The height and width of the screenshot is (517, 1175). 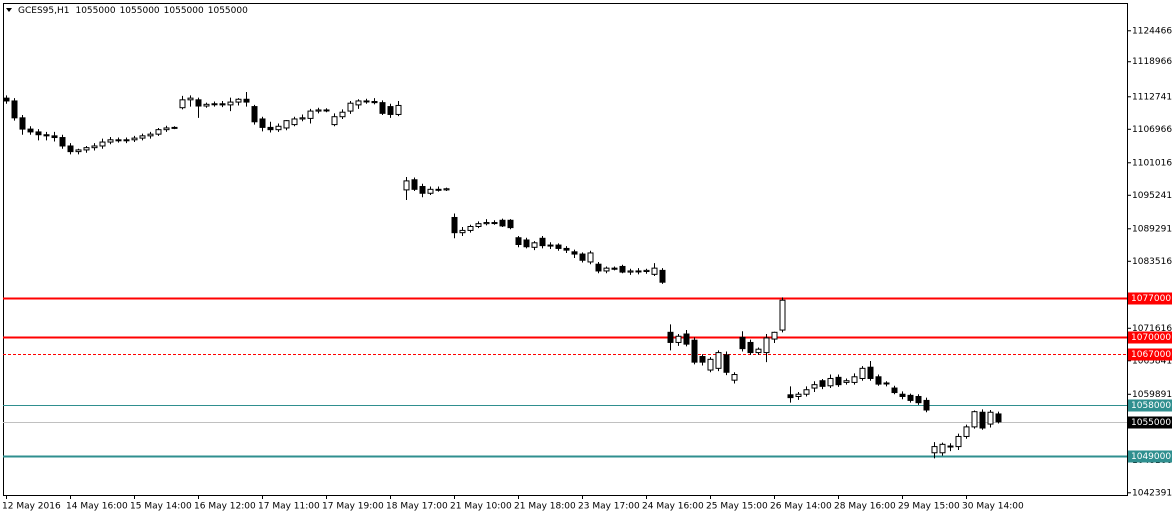 What do you see at coordinates (289, 507) in the screenshot?
I see `x-tick-label: 17 May 11:00` at bounding box center [289, 507].